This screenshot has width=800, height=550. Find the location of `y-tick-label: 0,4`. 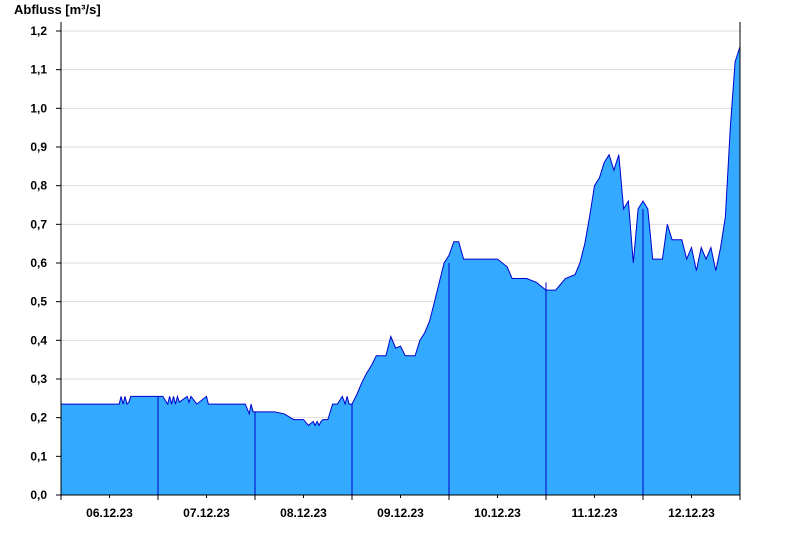

y-tick-label: 0,4 is located at coordinates (38, 340).